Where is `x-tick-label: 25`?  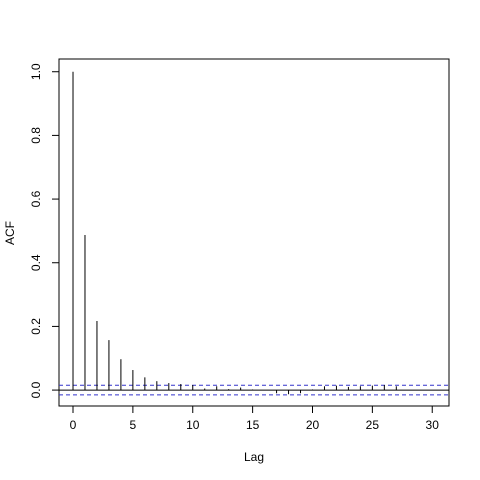 x-tick-label: 25 is located at coordinates (373, 425).